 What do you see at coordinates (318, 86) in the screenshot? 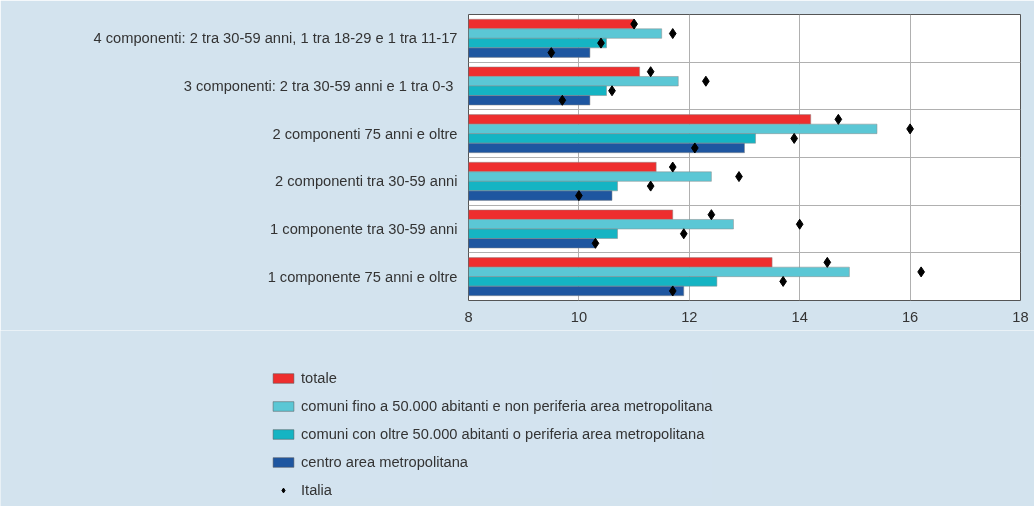
I see `y-tick-label: 3 componenti: 2 tra 30-59 anni e 1 tra 0-3` at bounding box center [318, 86].